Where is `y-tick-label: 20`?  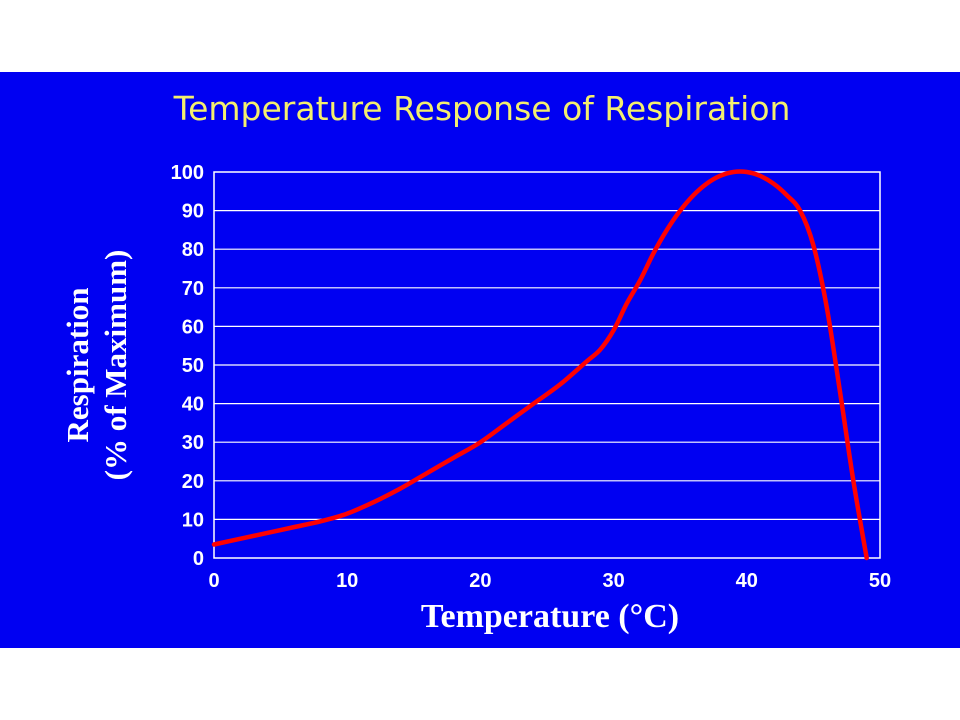
y-tick-label: 20 is located at coordinates (193, 482).